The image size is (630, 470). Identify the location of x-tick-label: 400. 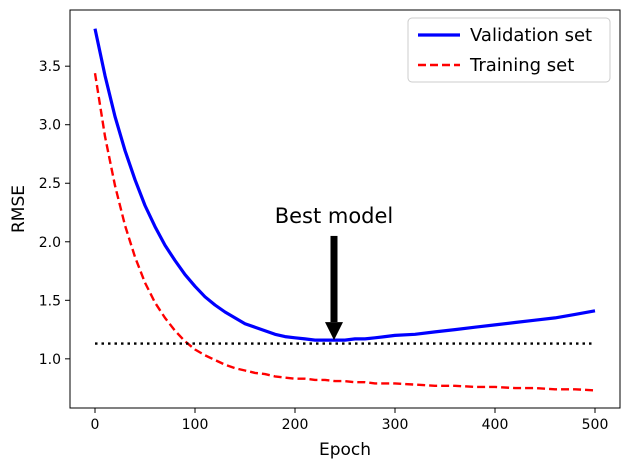
(495, 425).